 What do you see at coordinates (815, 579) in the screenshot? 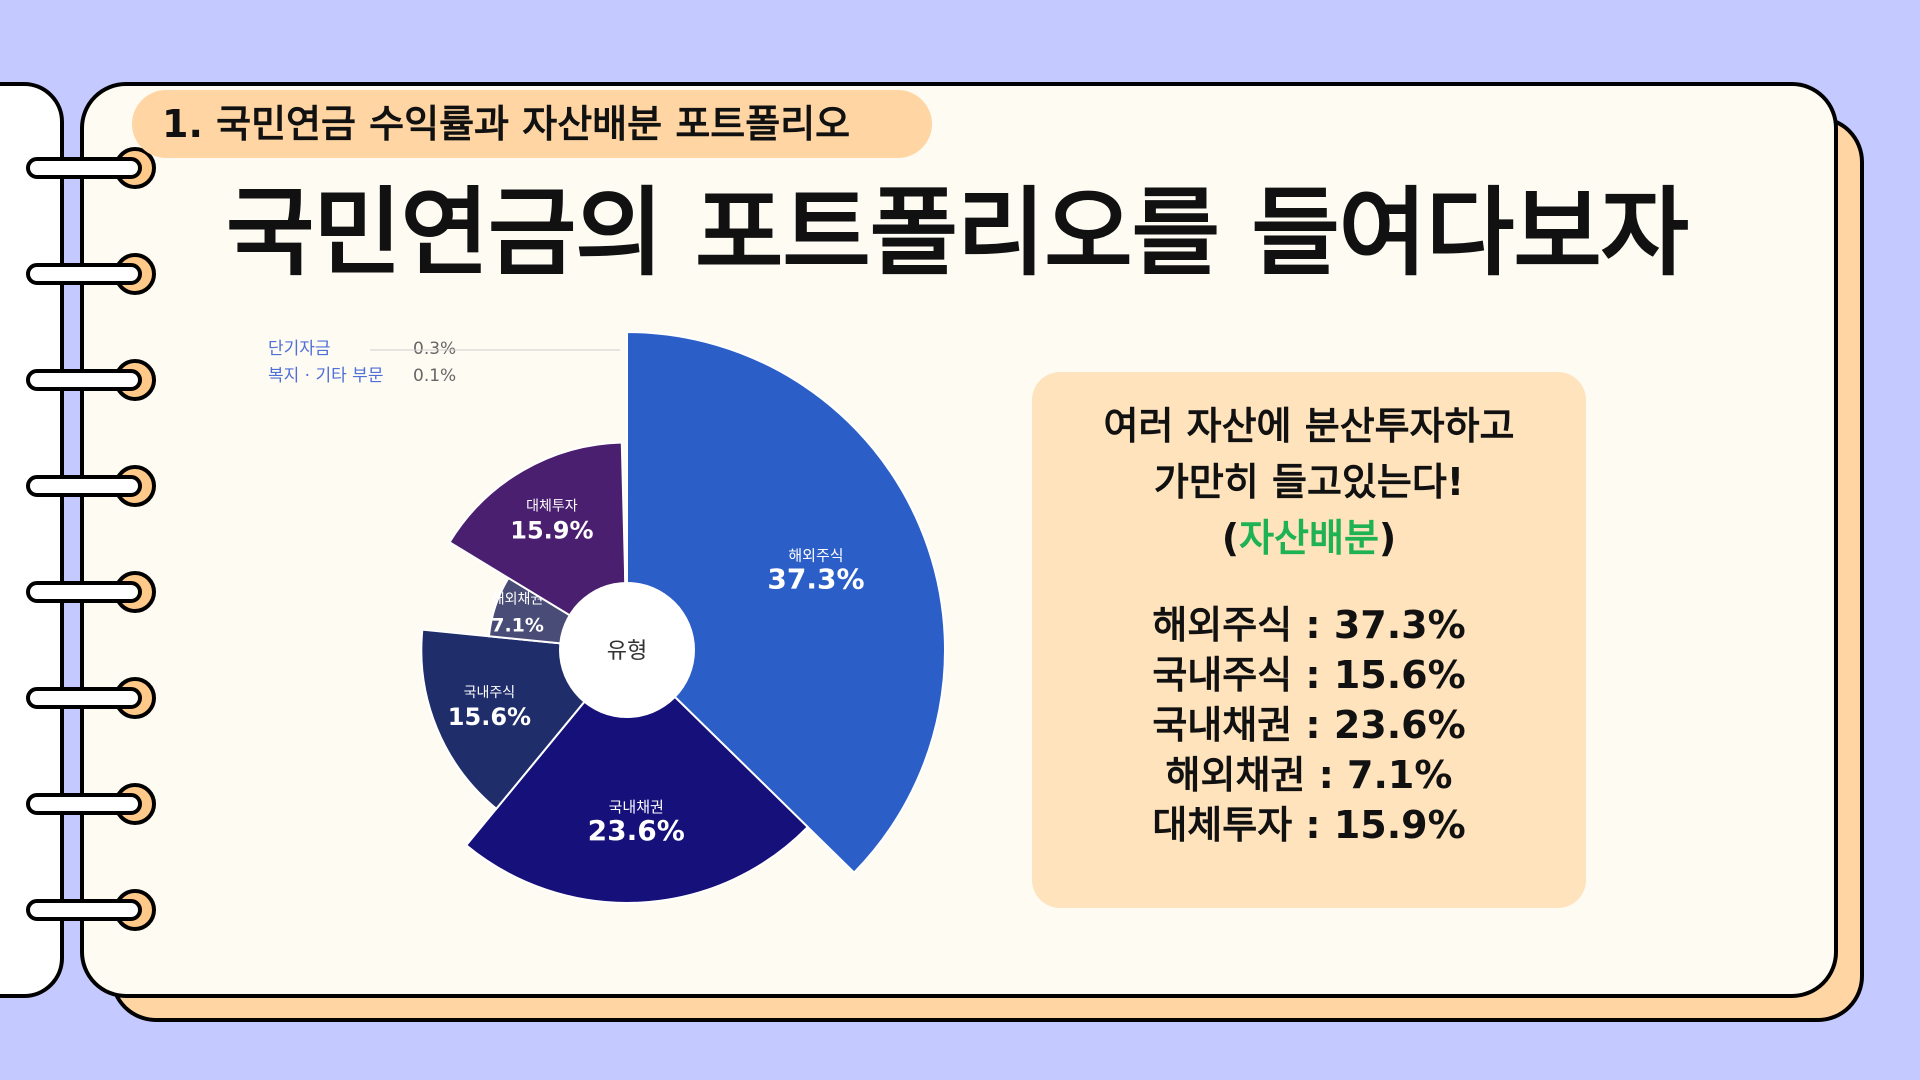
I see `slice-value-label: 37.3%` at bounding box center [815, 579].